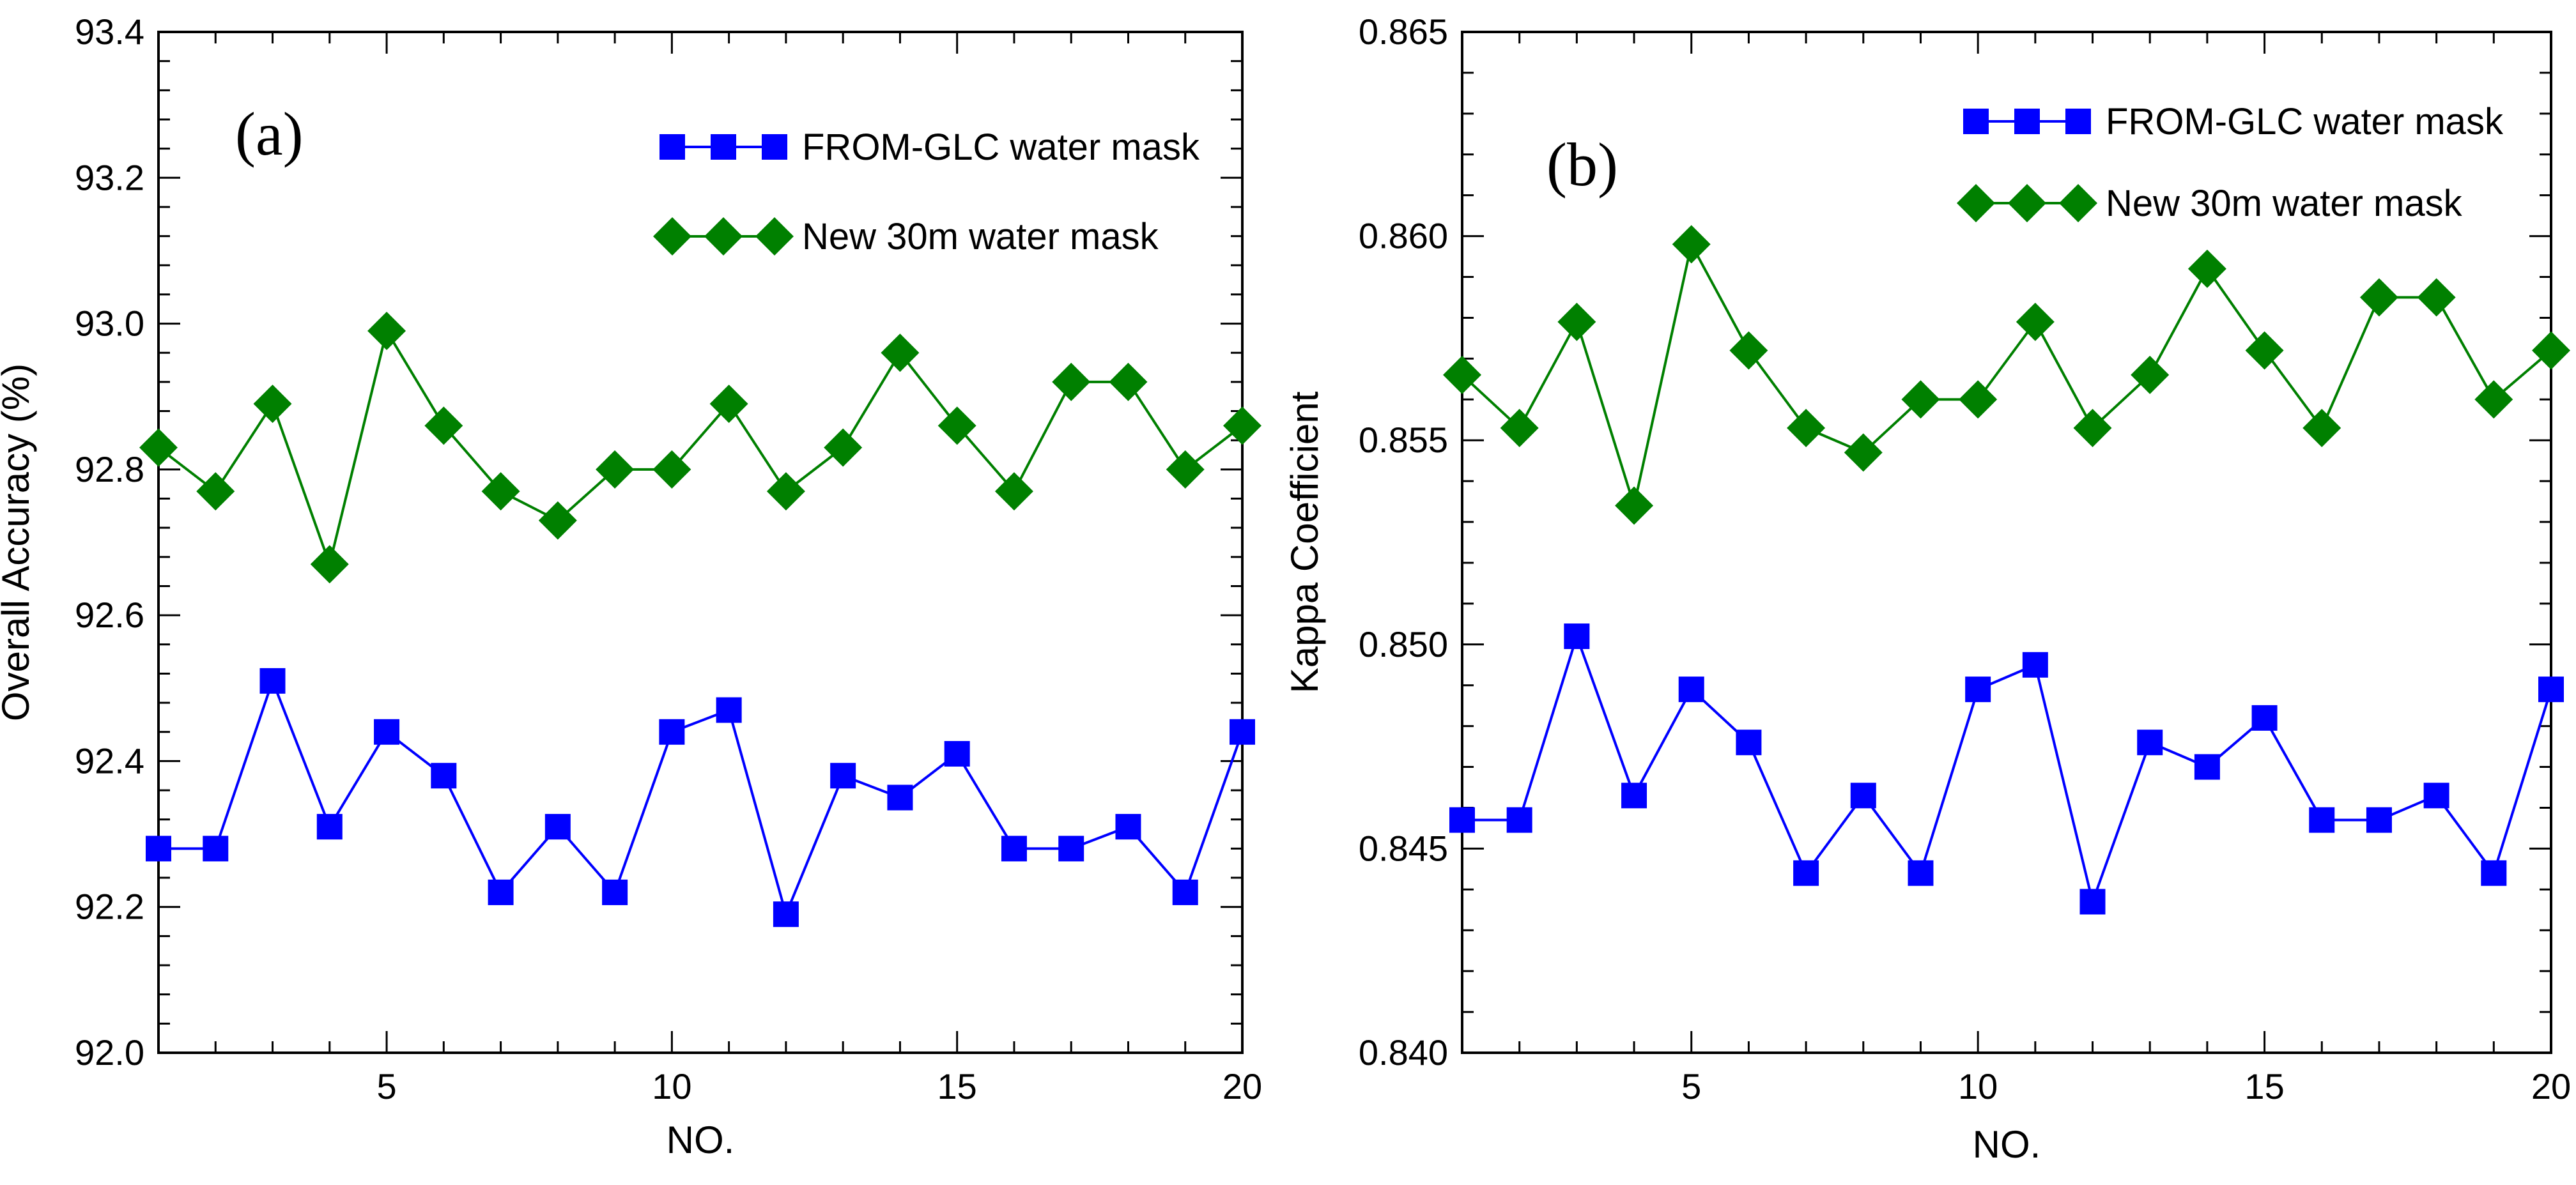 Image resolution: width=2576 pixels, height=1185 pixels. I want to click on series-line, so click(701, 798).